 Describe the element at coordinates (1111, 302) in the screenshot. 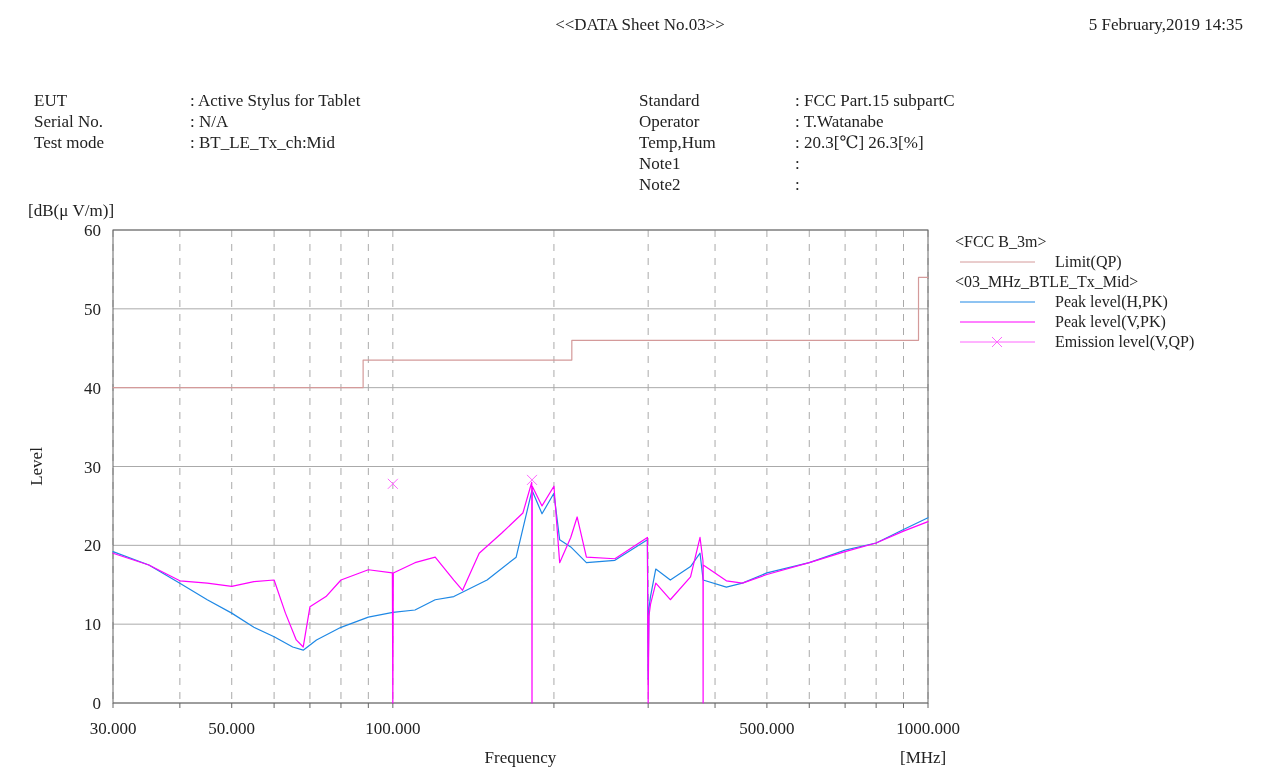

I see `legend-label: Peak level(H,PK)` at that location.